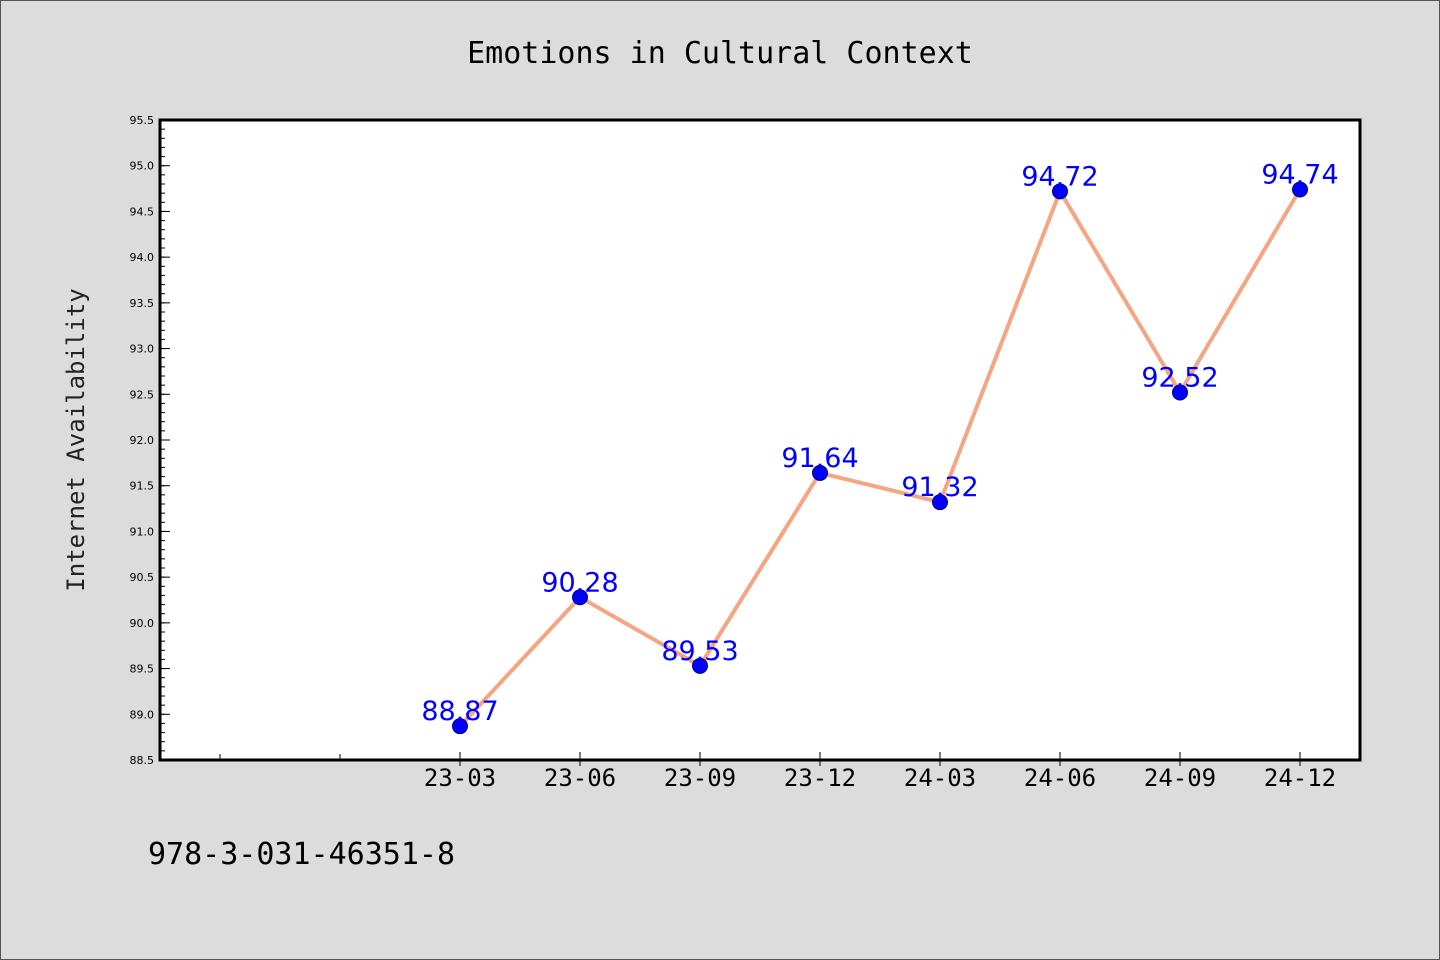 Image resolution: width=1440 pixels, height=960 pixels. What do you see at coordinates (142, 486) in the screenshot?
I see `y-tick-label: 91.5` at bounding box center [142, 486].